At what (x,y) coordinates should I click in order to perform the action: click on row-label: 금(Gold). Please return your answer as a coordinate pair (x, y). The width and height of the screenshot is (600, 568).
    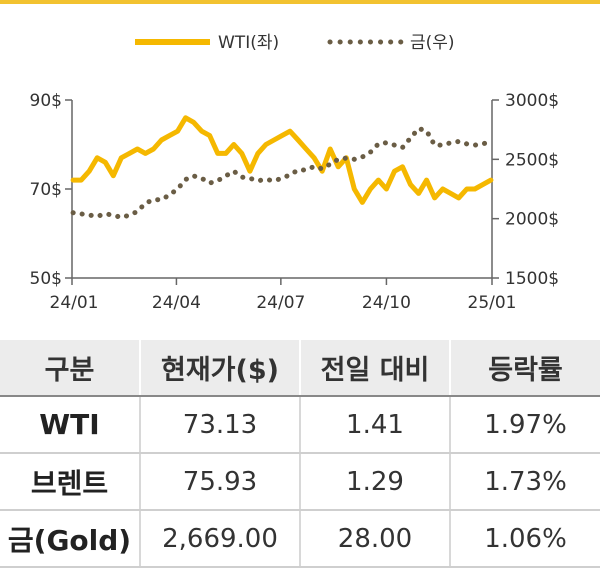
    Looking at the image, I should click on (70, 539).